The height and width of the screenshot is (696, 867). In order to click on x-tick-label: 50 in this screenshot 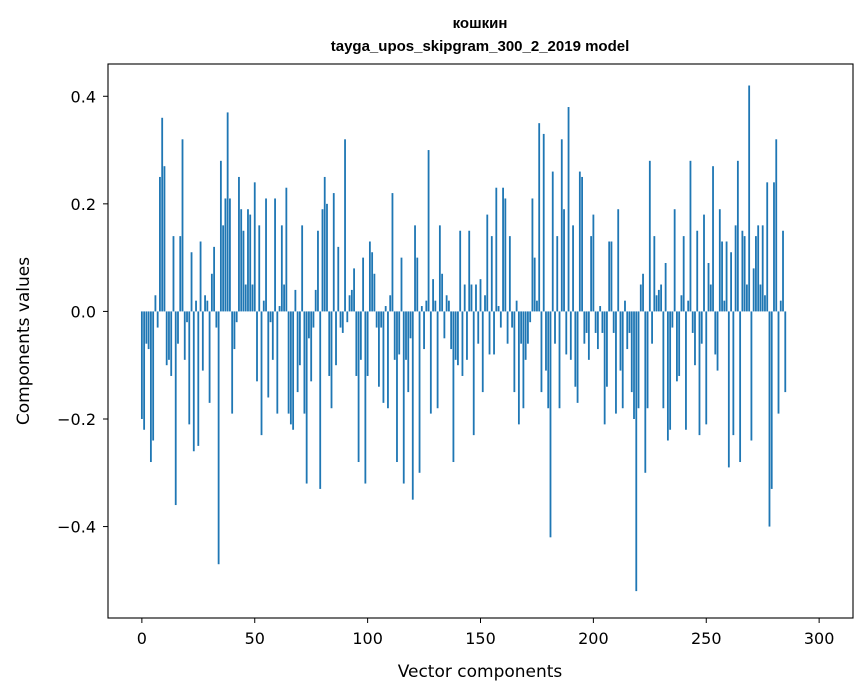, I will do `click(255, 638)`.